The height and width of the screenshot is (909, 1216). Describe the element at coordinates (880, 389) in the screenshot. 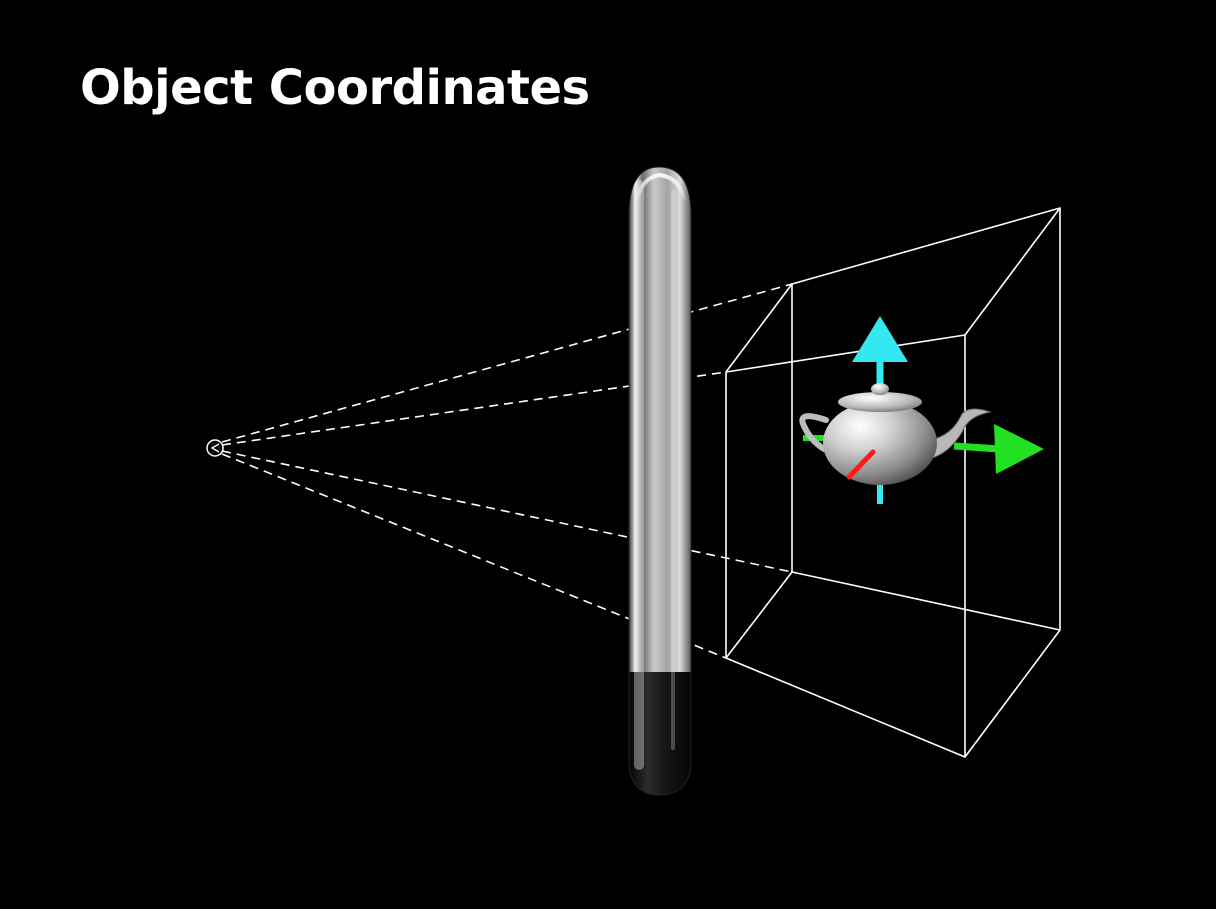

I see `teapot-knob` at that location.